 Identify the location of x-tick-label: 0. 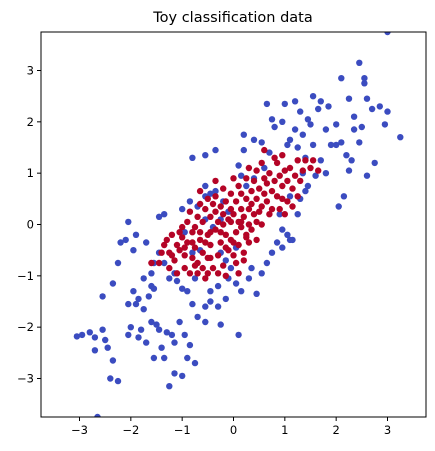
(233, 430).